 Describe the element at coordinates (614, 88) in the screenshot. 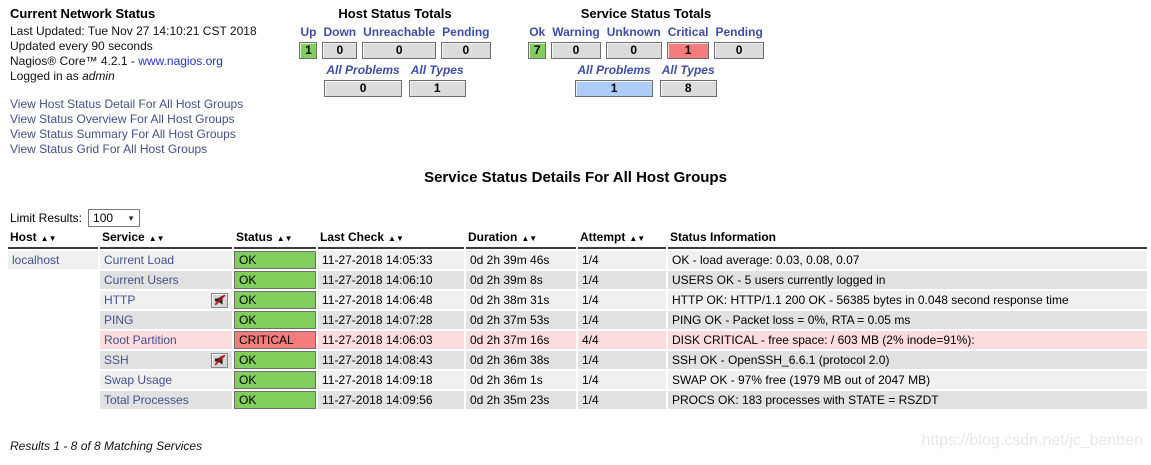

I see `service-all-problems-count: 1` at that location.